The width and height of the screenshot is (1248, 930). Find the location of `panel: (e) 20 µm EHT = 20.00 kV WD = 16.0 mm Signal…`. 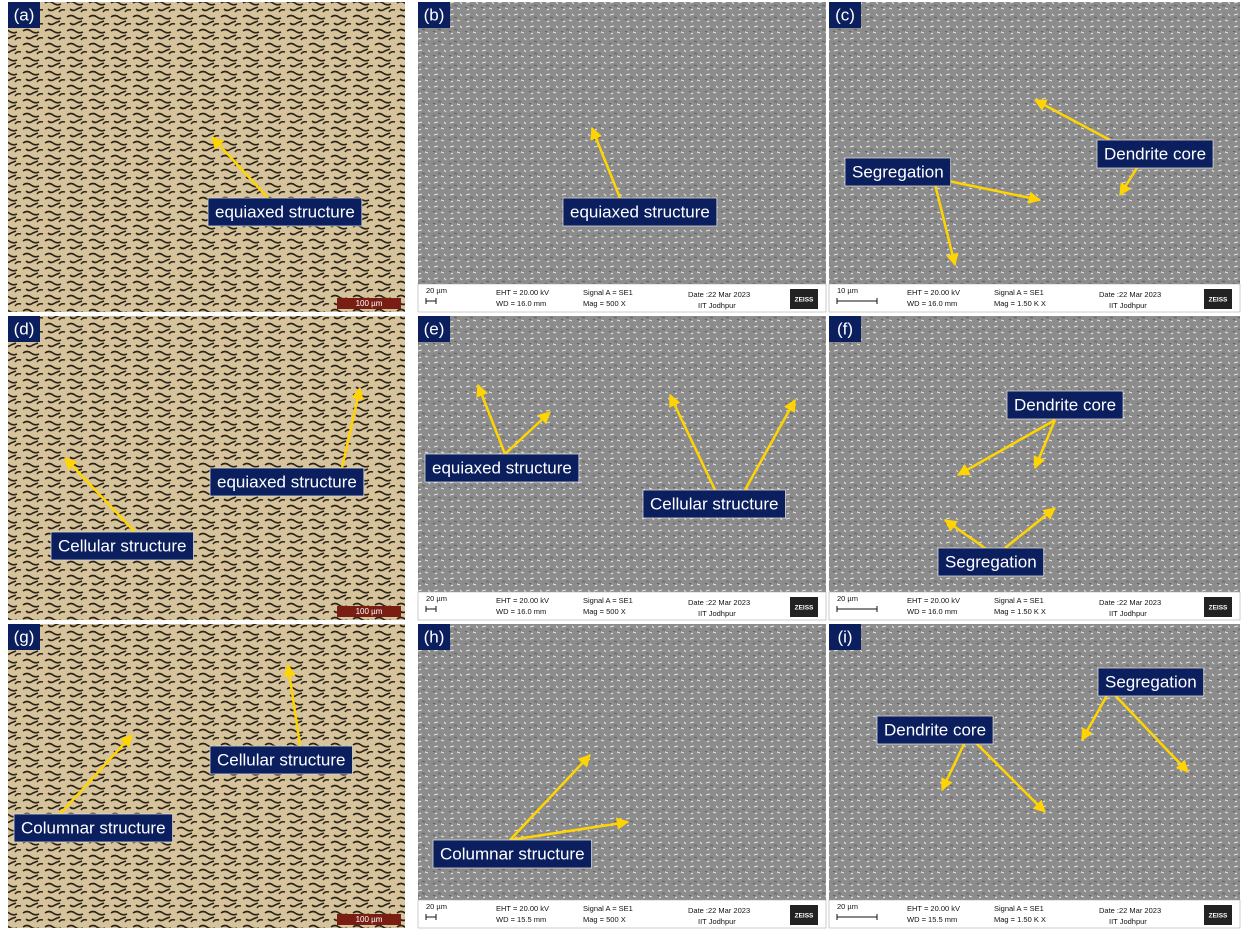

panel: (e) 20 µm EHT = 20.00 kV WD = 16.0 mm Signal… is located at coordinates (622, 468).